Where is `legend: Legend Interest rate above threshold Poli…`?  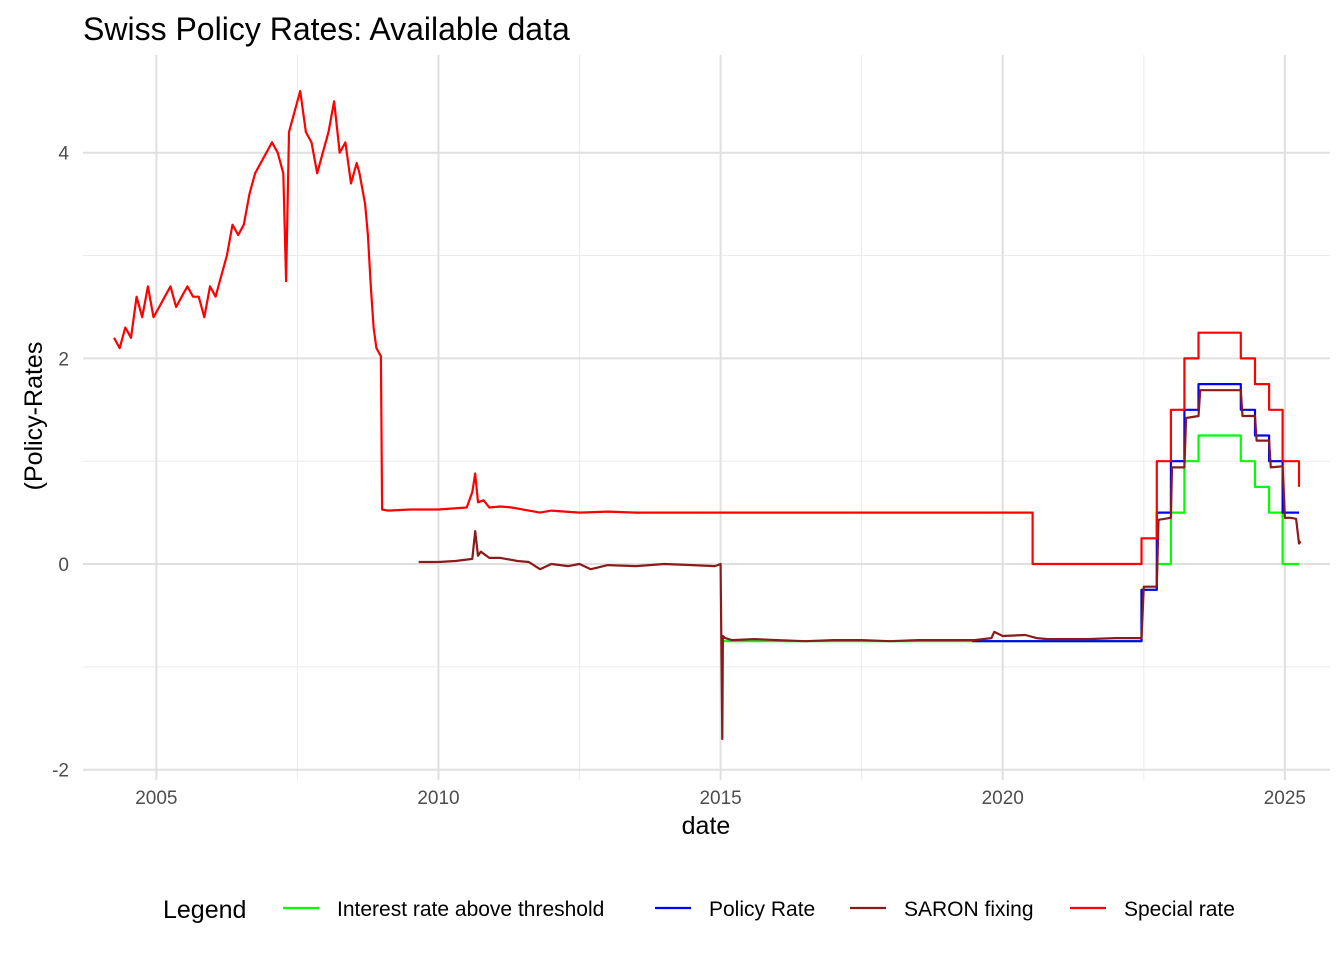 legend: Legend Interest rate above threshold Poli… is located at coordinates (699, 910).